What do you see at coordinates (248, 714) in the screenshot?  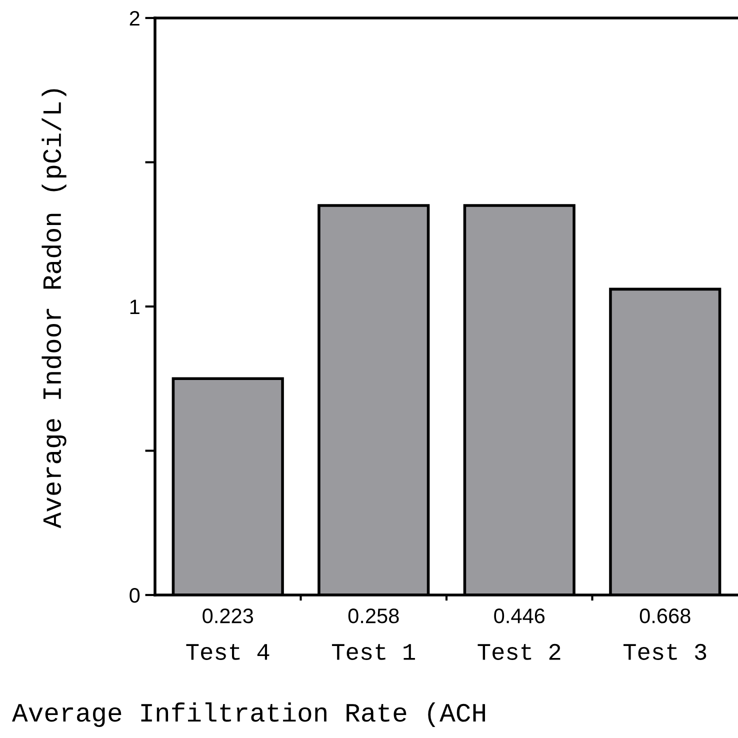 I see `x-axis-title: Average Infiltration Rate (ACH` at bounding box center [248, 714].